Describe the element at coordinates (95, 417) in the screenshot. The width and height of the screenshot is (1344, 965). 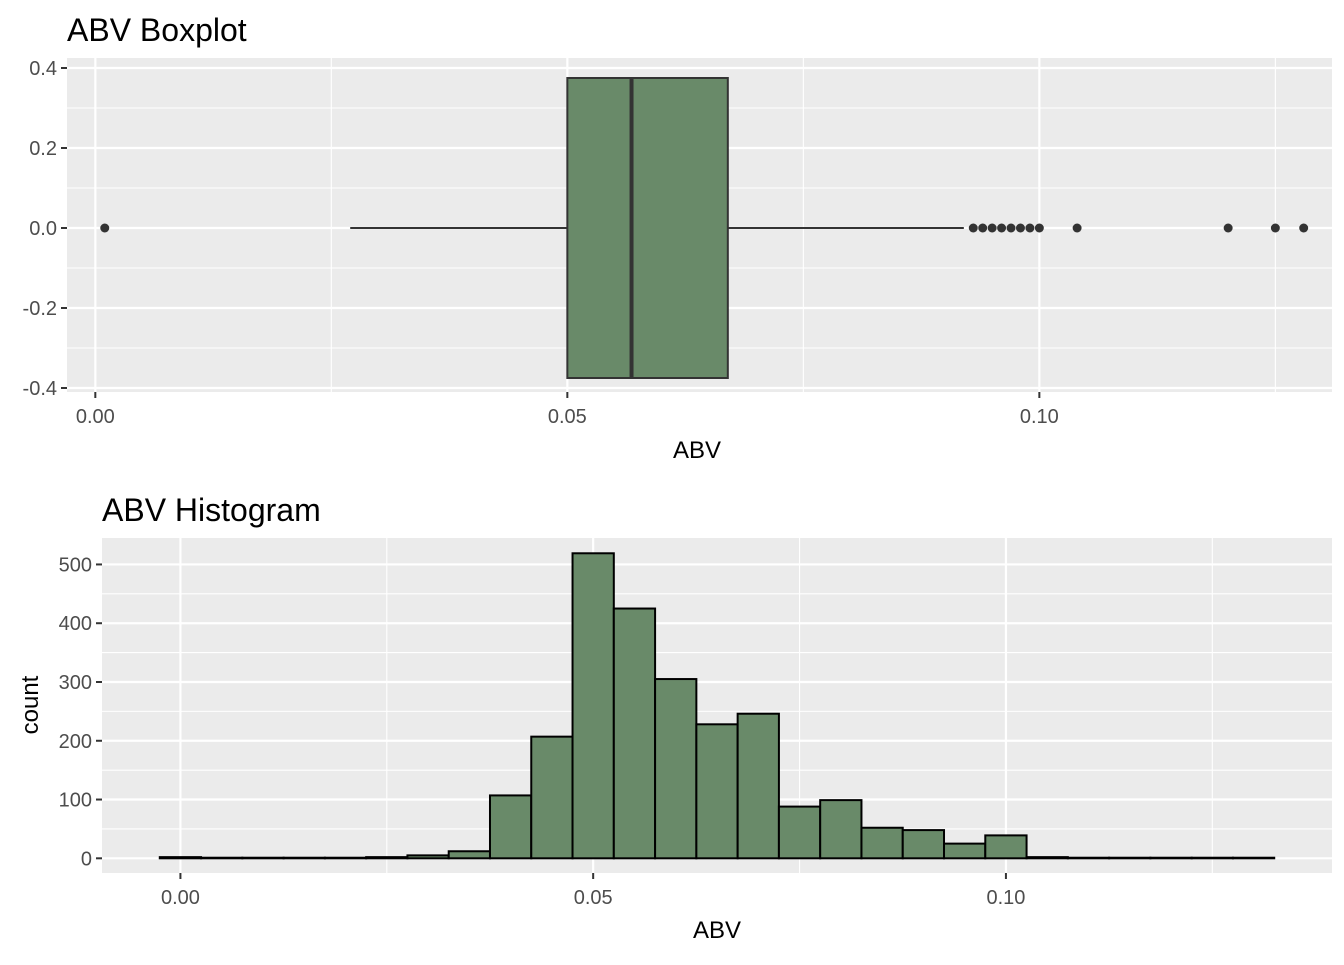
I see `boxplot-x-tick-label: 0.00` at that location.